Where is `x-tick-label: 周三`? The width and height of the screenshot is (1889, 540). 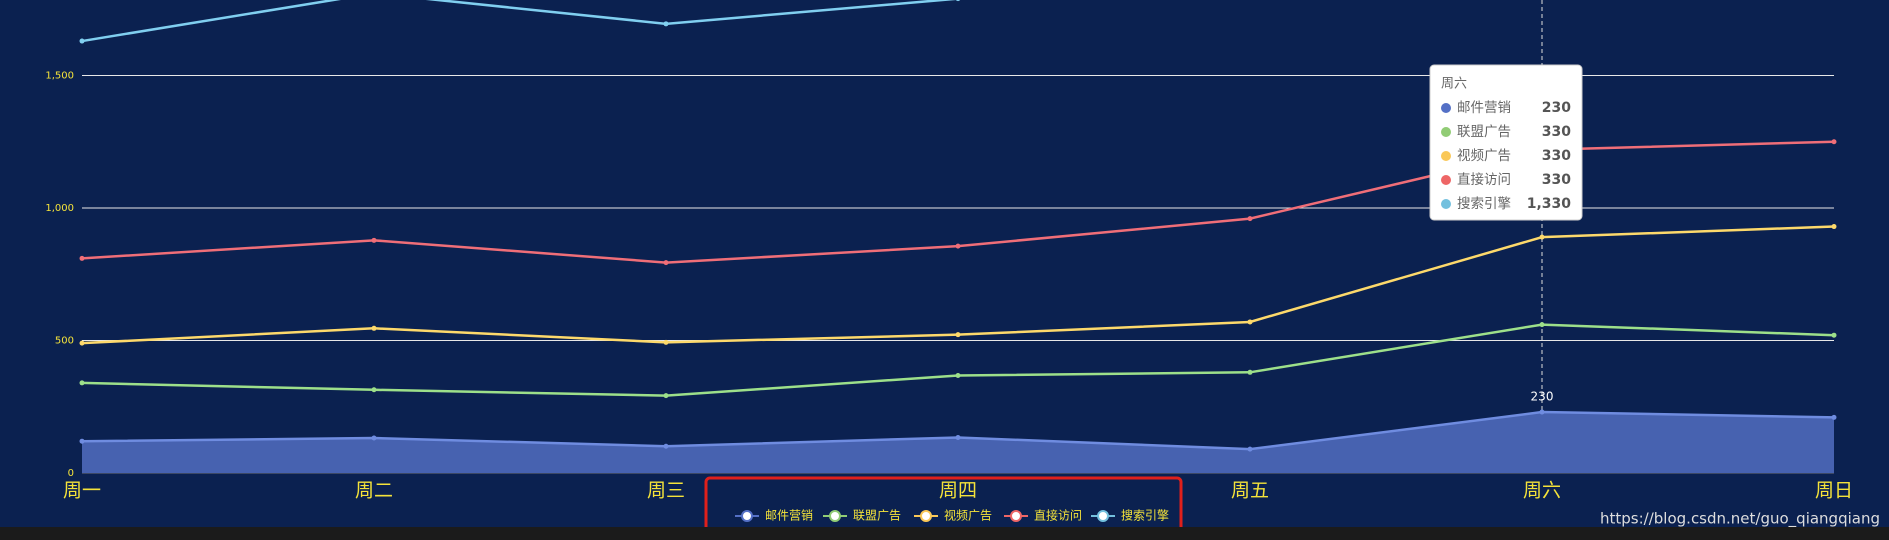
x-tick-label: 周三 is located at coordinates (666, 491).